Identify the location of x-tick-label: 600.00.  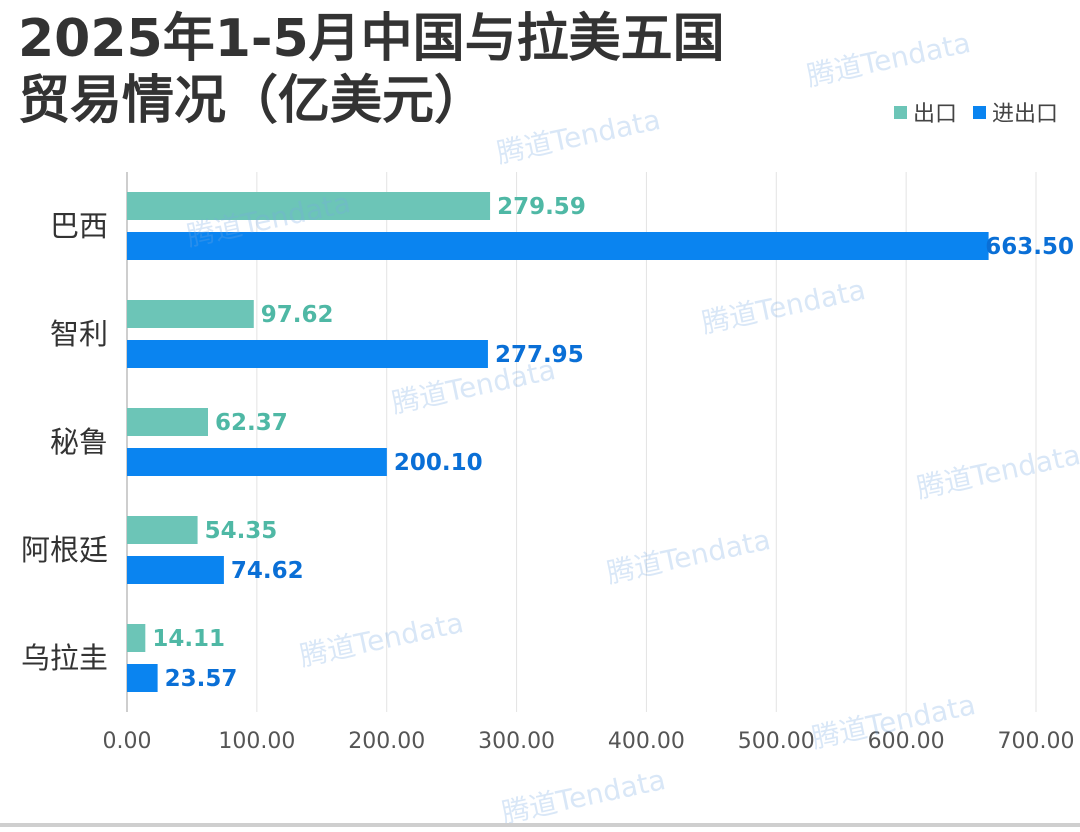
(906, 741).